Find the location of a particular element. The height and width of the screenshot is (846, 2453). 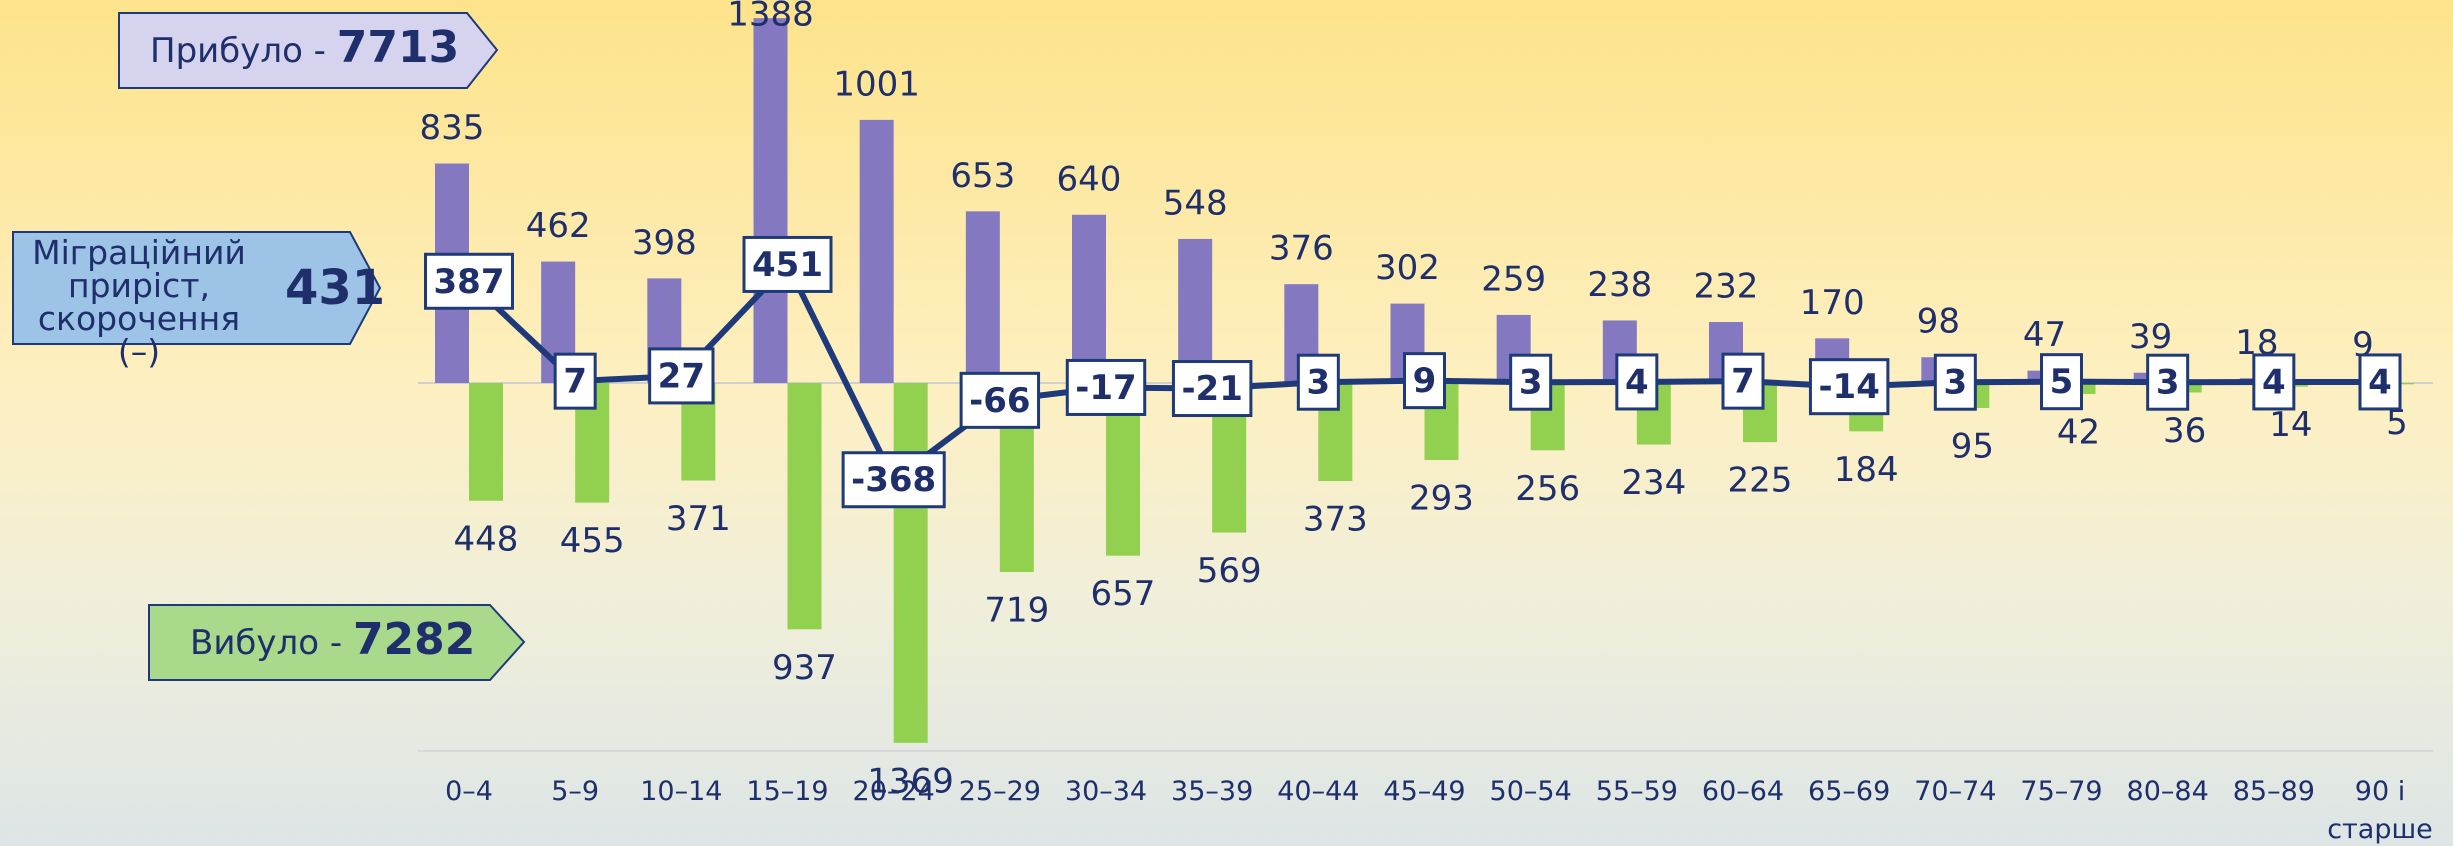

net-label: -17 is located at coordinates (1106, 387).